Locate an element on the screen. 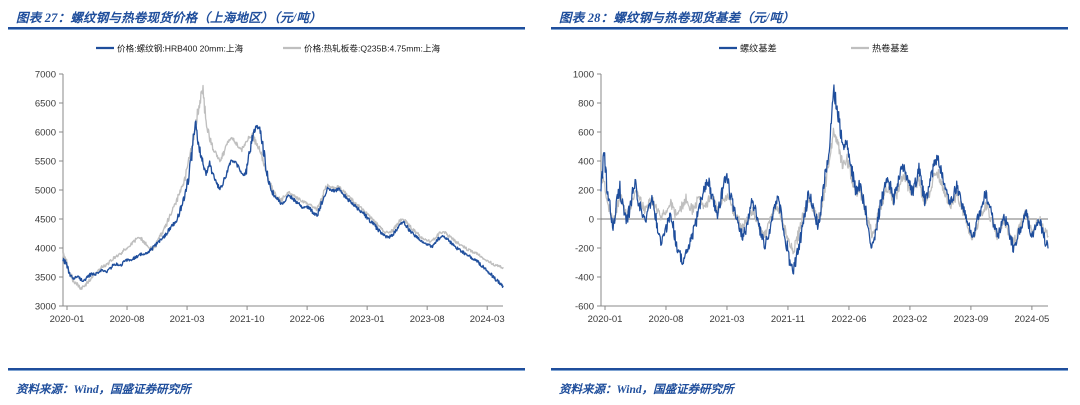  svg-text: 热卷基差 is located at coordinates (890, 47).